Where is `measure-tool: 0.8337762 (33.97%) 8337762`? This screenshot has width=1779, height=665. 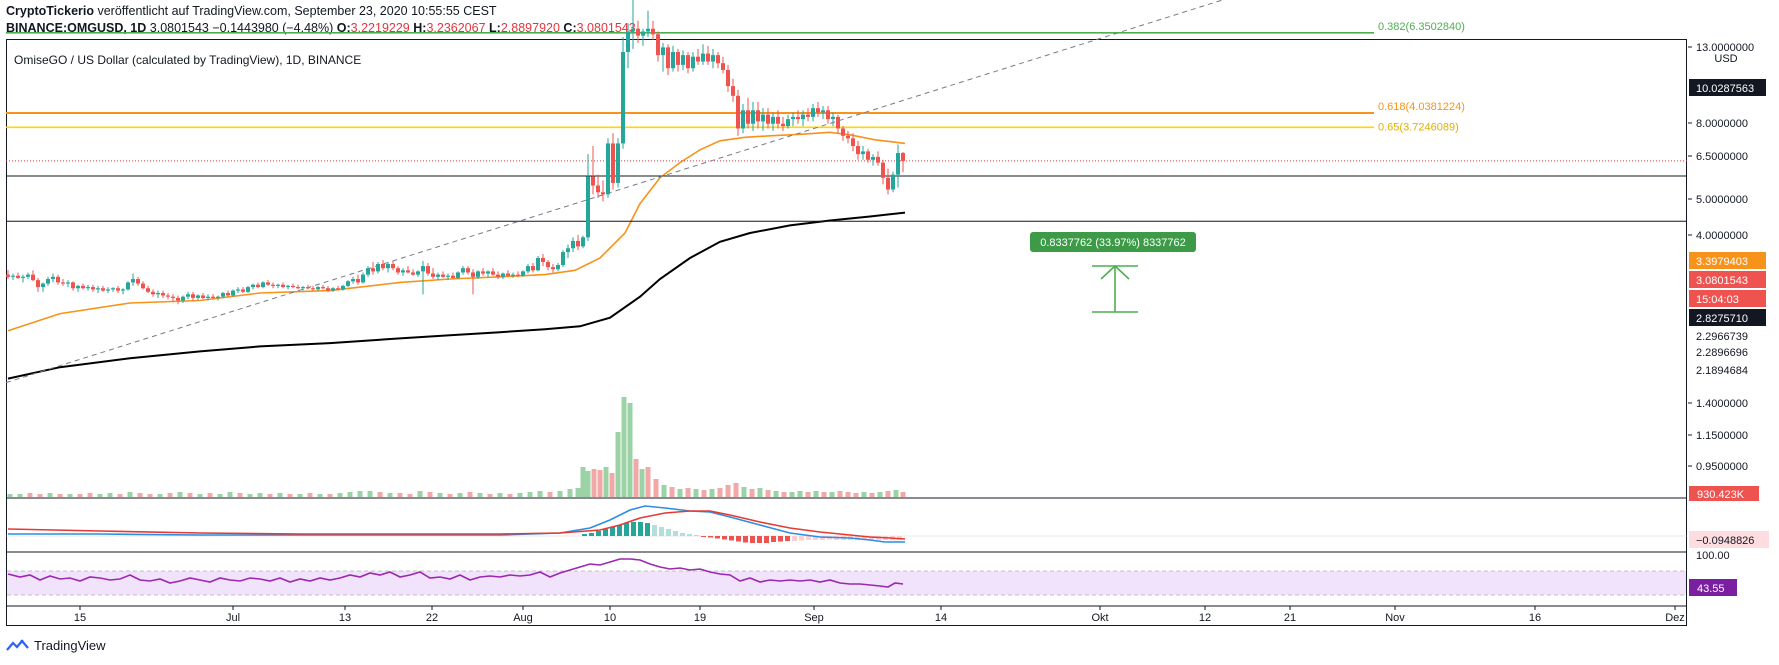
measure-tool: 0.8337762 (33.97%) 8337762 is located at coordinates (1113, 272).